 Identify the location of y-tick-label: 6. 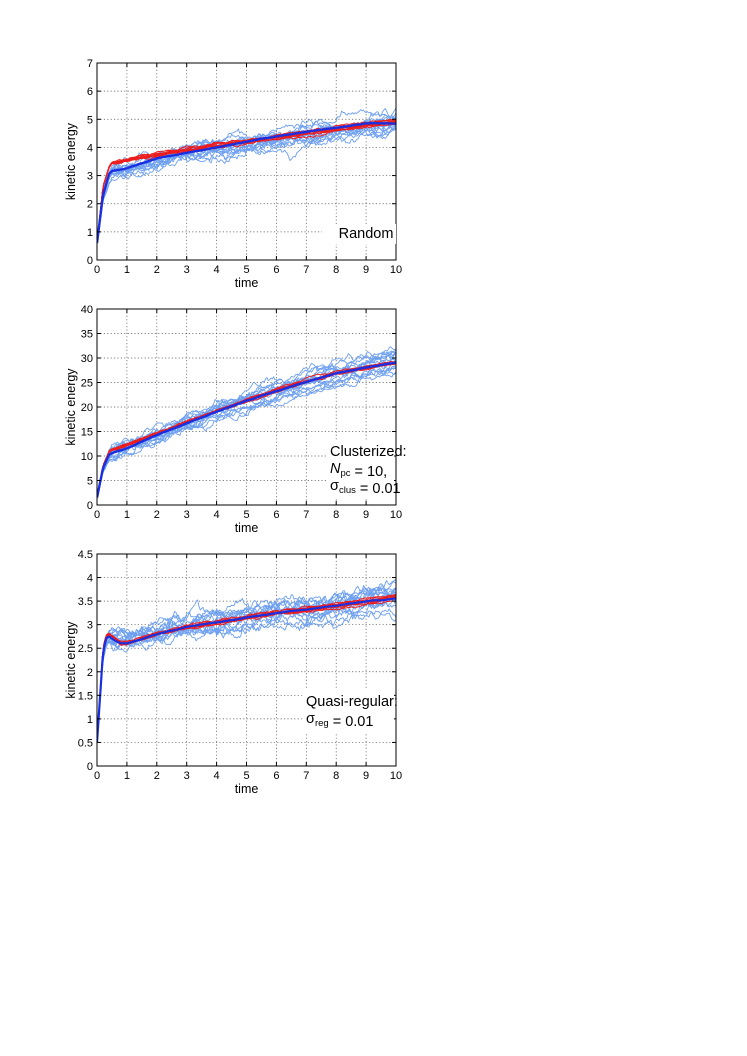
(90, 92).